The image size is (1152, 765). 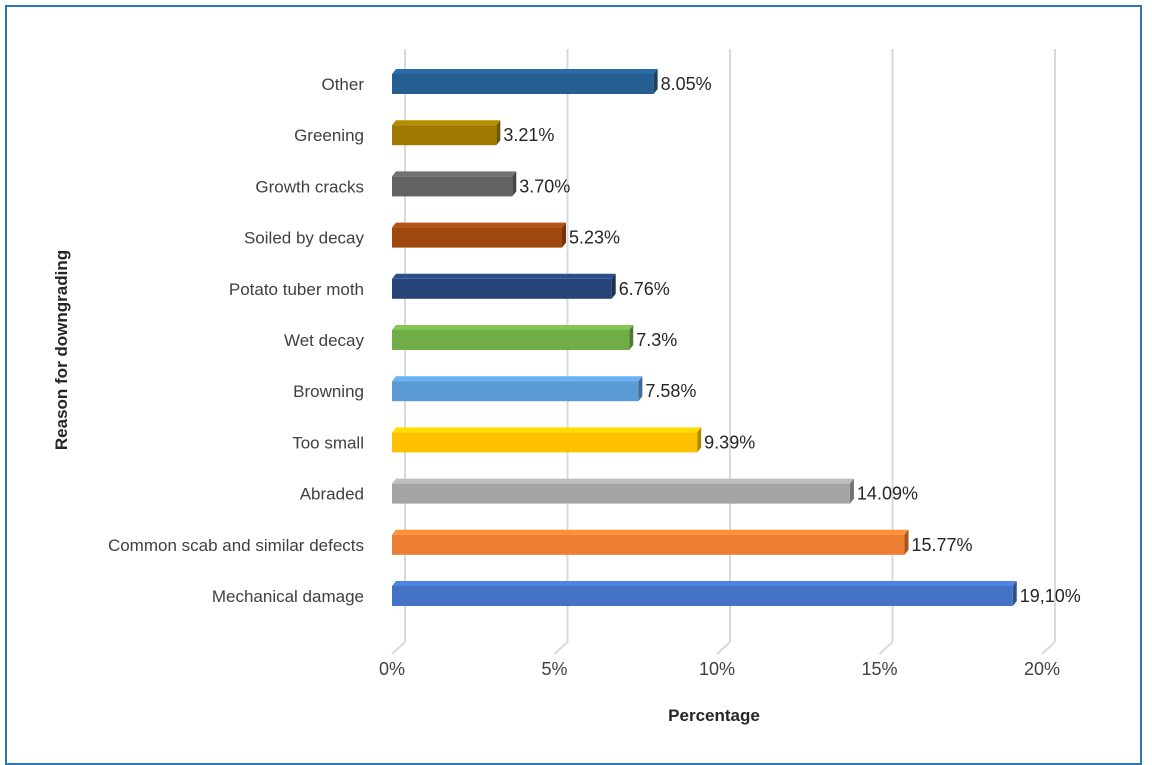 What do you see at coordinates (304, 238) in the screenshot?
I see `category-label: Soiled by decay` at bounding box center [304, 238].